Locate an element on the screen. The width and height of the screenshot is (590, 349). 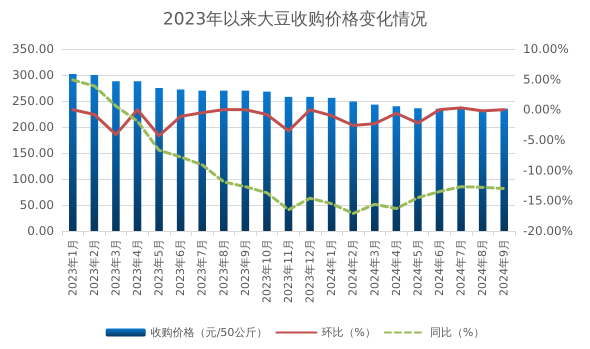
y2-tick-label: 5.00% is located at coordinates (542, 79).